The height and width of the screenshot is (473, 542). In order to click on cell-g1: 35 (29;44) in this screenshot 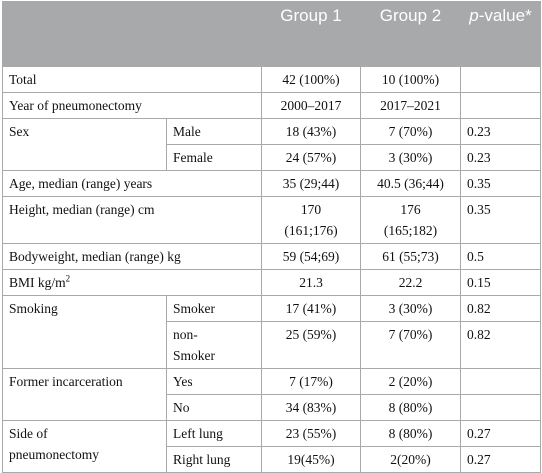, I will do `click(311, 183)`.